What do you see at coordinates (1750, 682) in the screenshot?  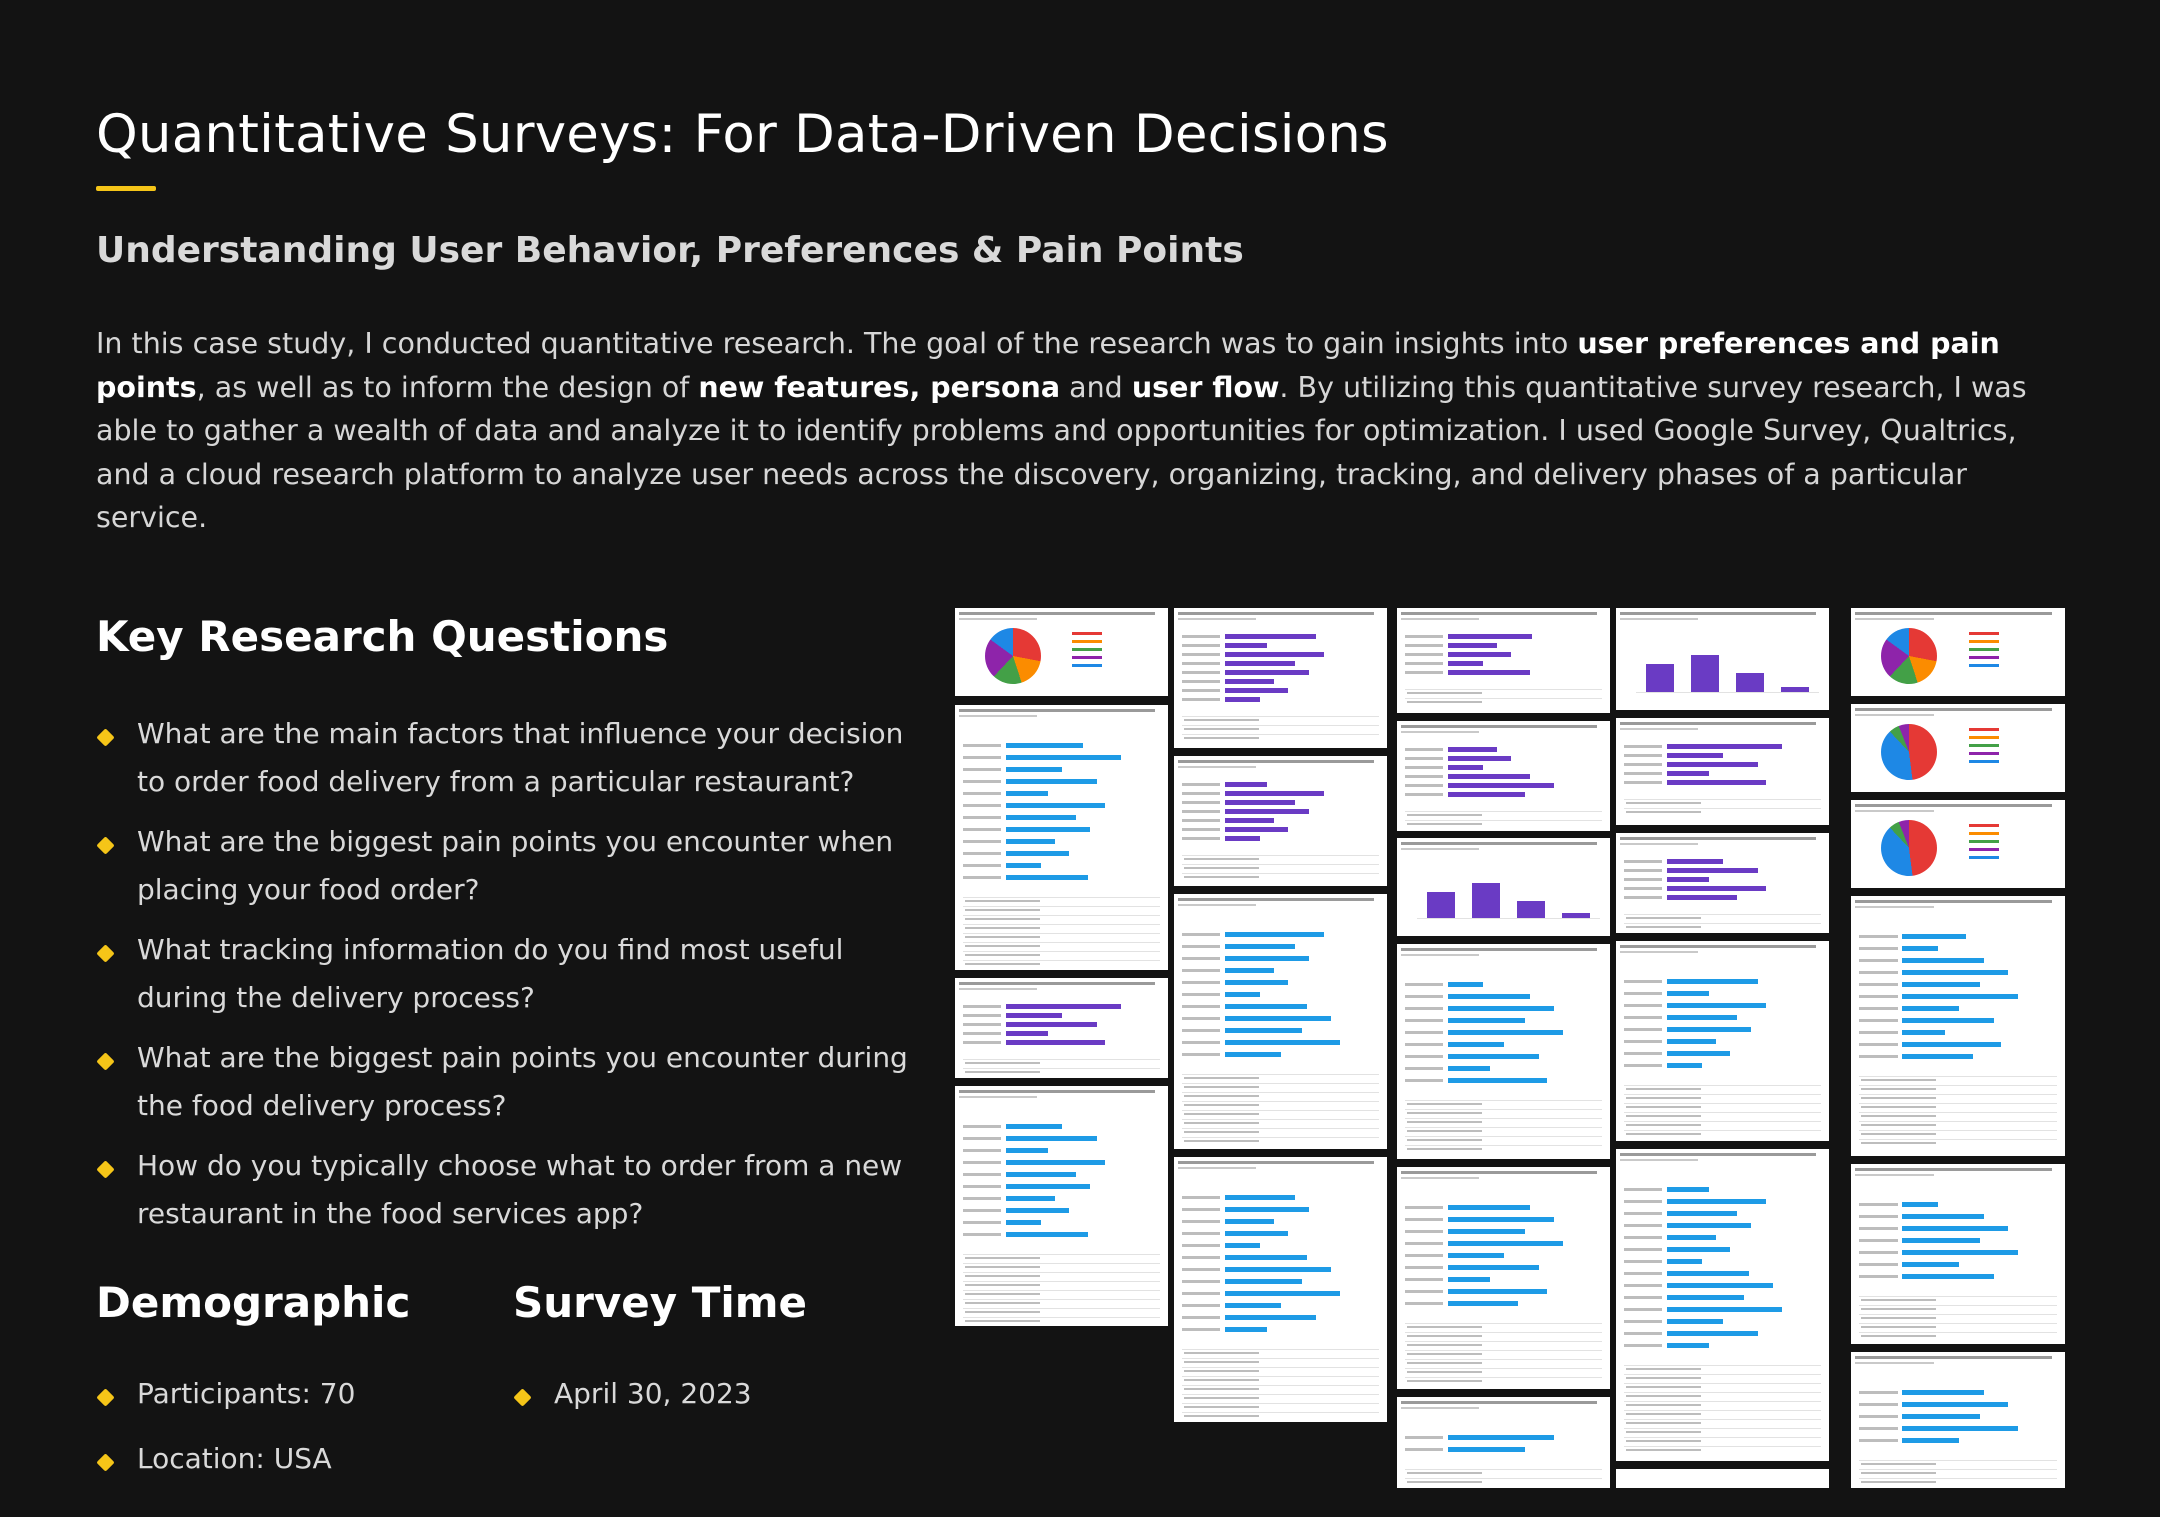 I see `column-thumb` at bounding box center [1750, 682].